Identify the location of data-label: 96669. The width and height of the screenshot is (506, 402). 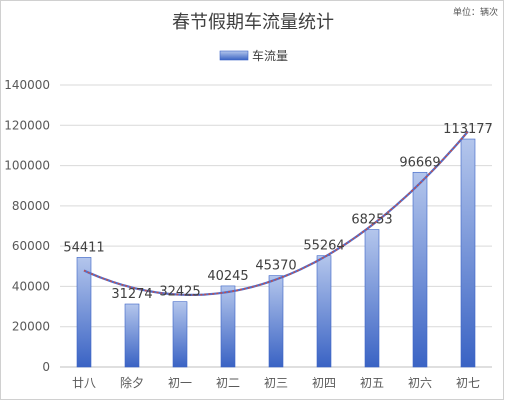
(419, 162).